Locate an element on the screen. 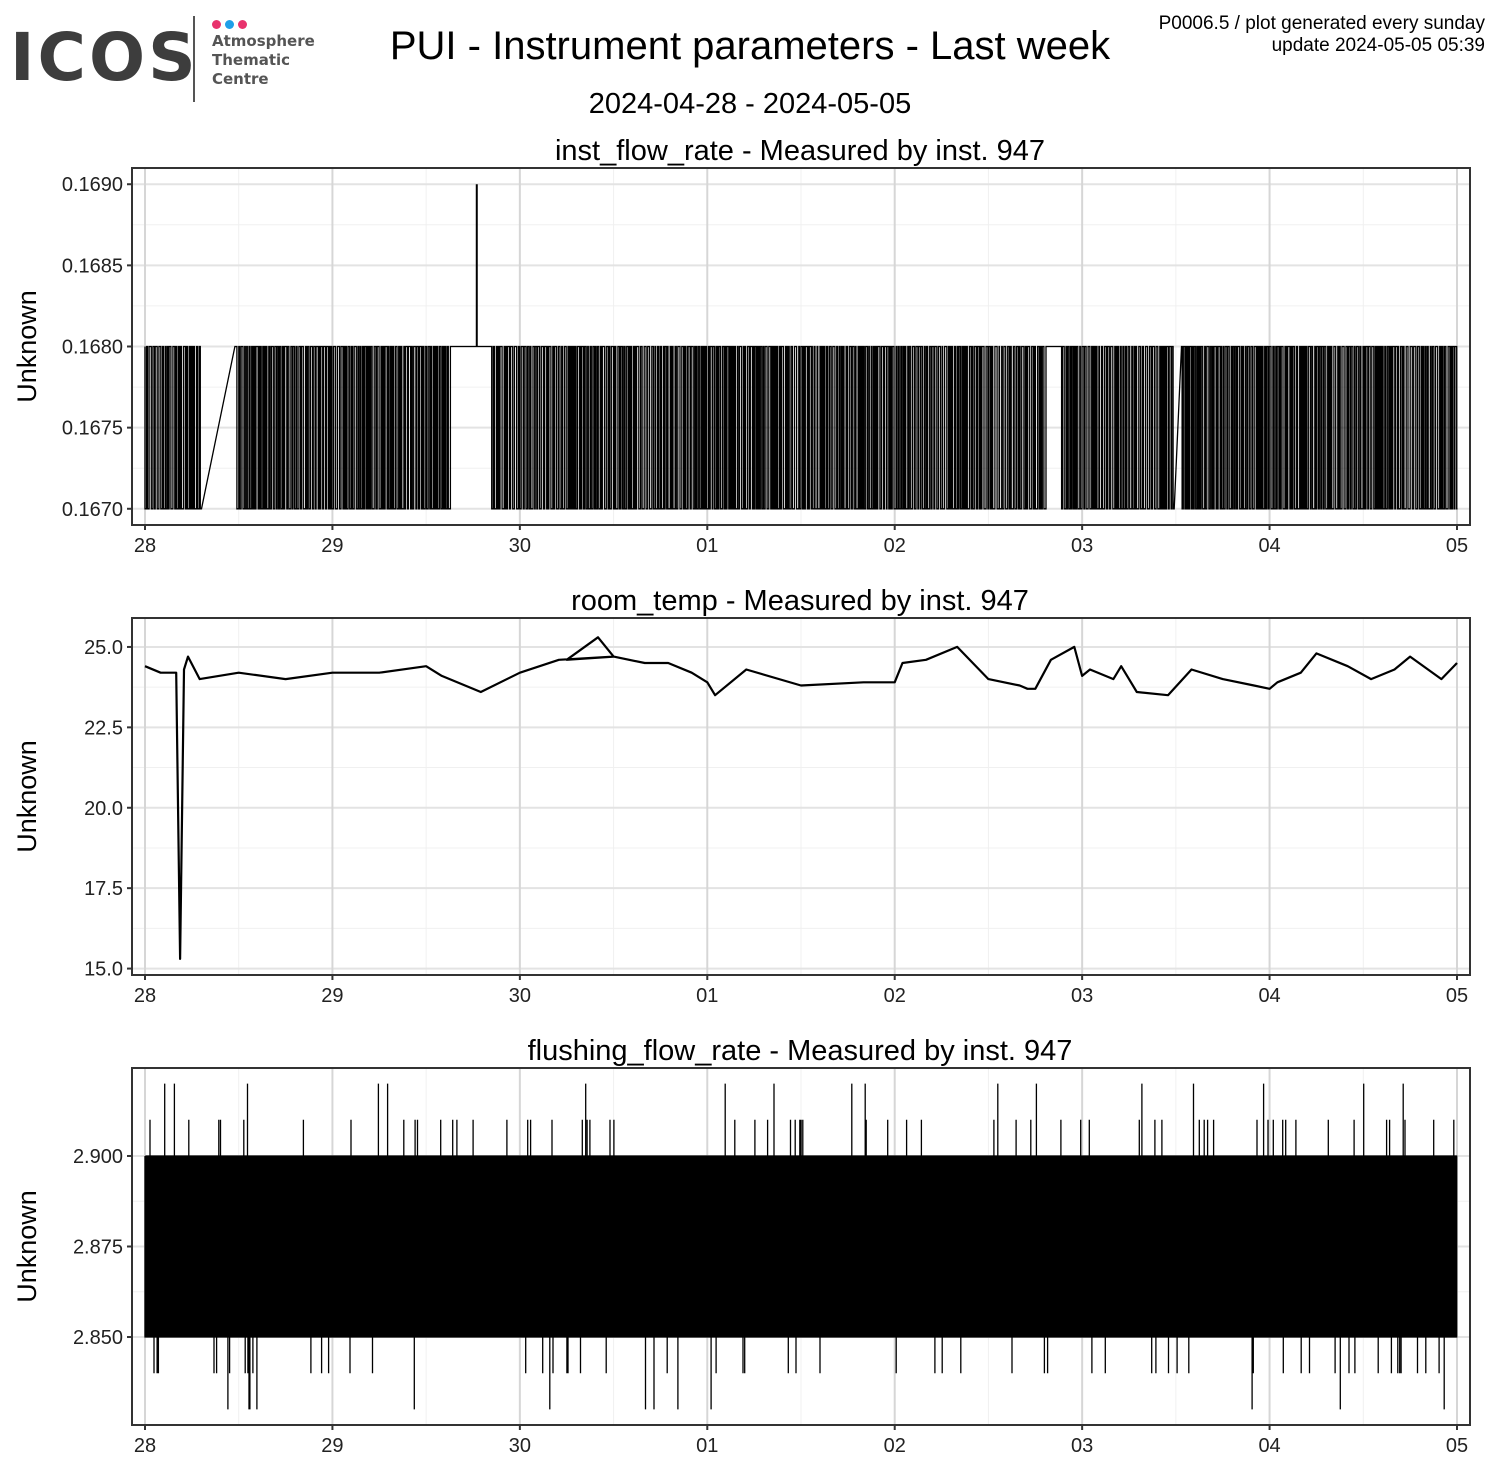 This screenshot has width=1500, height=1470. y-tick-label: 2.875 is located at coordinates (98, 1248).